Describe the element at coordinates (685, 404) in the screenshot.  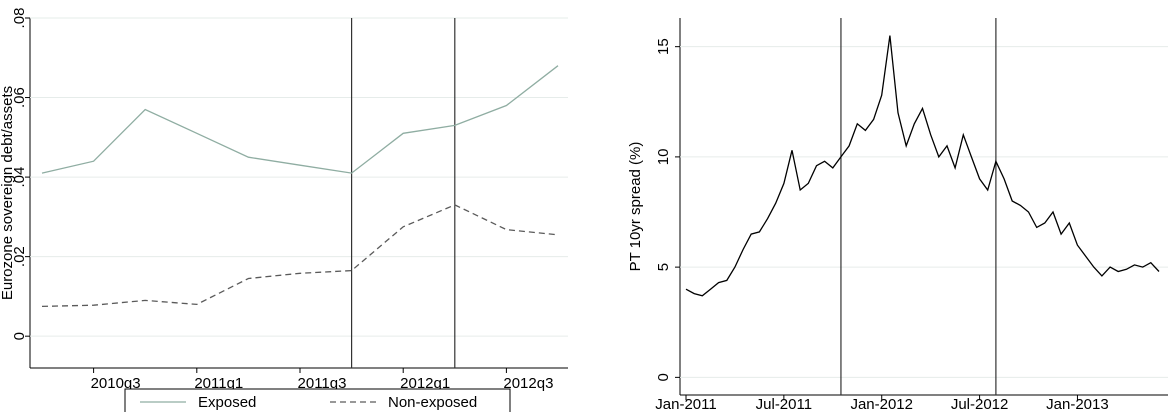
I see `x-tick-label: Jan-2011` at that location.